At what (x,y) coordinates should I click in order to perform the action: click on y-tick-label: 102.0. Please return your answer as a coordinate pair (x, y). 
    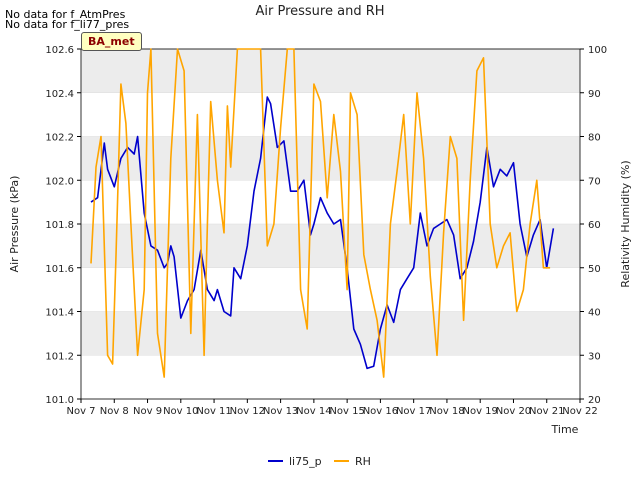
    Looking at the image, I should click on (59, 181).